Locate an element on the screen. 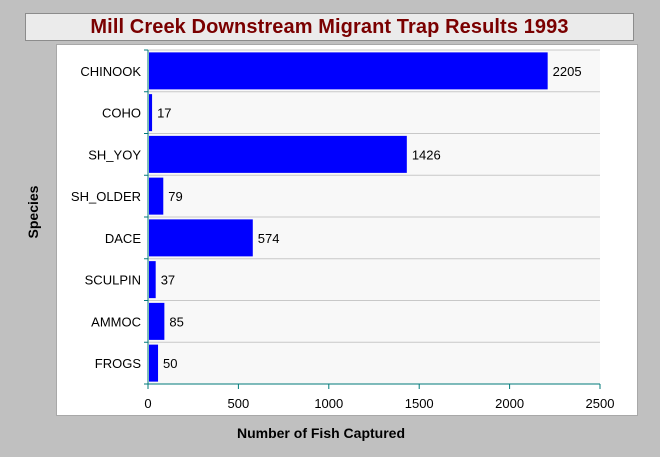 The image size is (660, 457). data-label: 79 is located at coordinates (175, 196).